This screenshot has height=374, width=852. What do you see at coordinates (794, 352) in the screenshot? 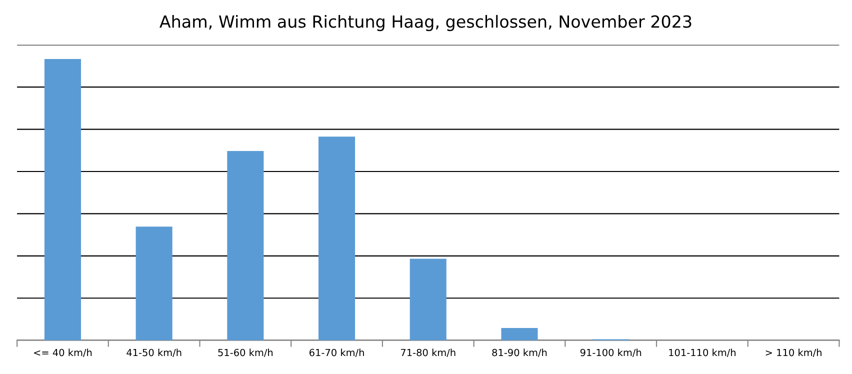
I see `x-tick-label: > 110 km/h` at bounding box center [794, 352].